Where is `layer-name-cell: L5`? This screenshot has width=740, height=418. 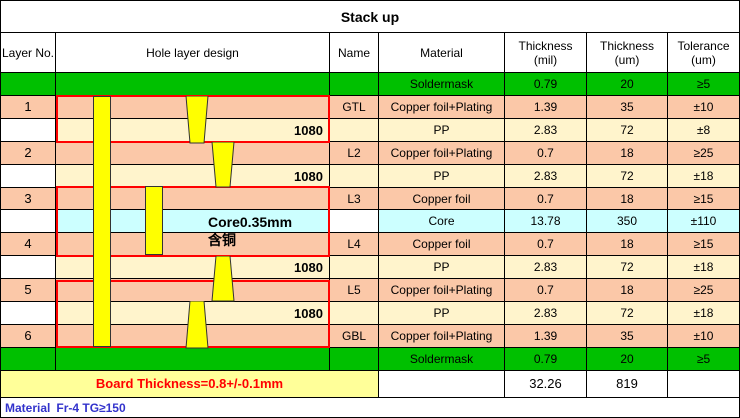 layer-name-cell: L5 is located at coordinates (354, 290).